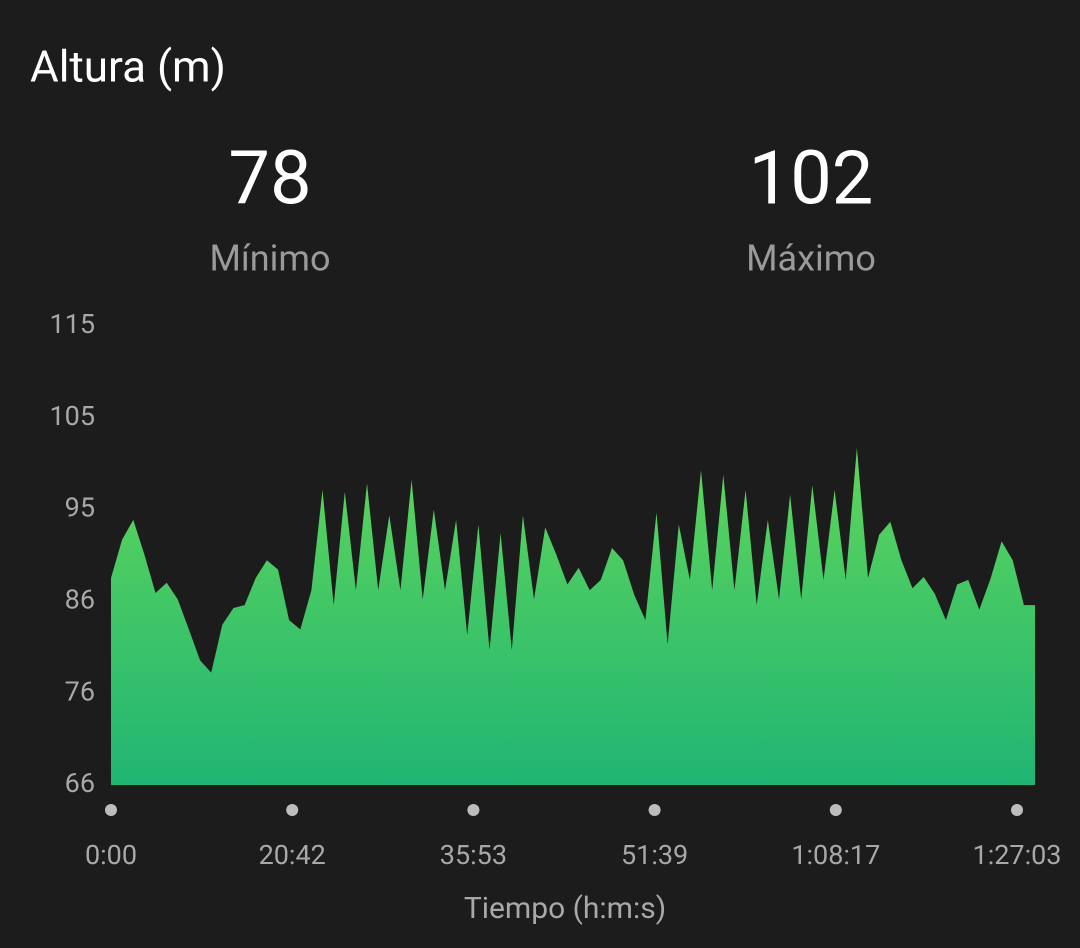 The width and height of the screenshot is (1080, 948). I want to click on x-axis-label: Tiempo (h:m:s), so click(565, 908).